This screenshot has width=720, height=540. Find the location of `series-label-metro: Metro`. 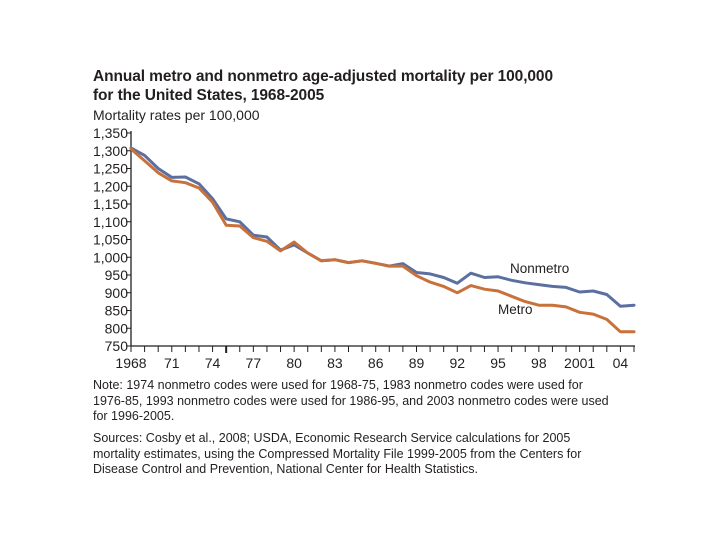

series-label-metro: Metro is located at coordinates (515, 309).